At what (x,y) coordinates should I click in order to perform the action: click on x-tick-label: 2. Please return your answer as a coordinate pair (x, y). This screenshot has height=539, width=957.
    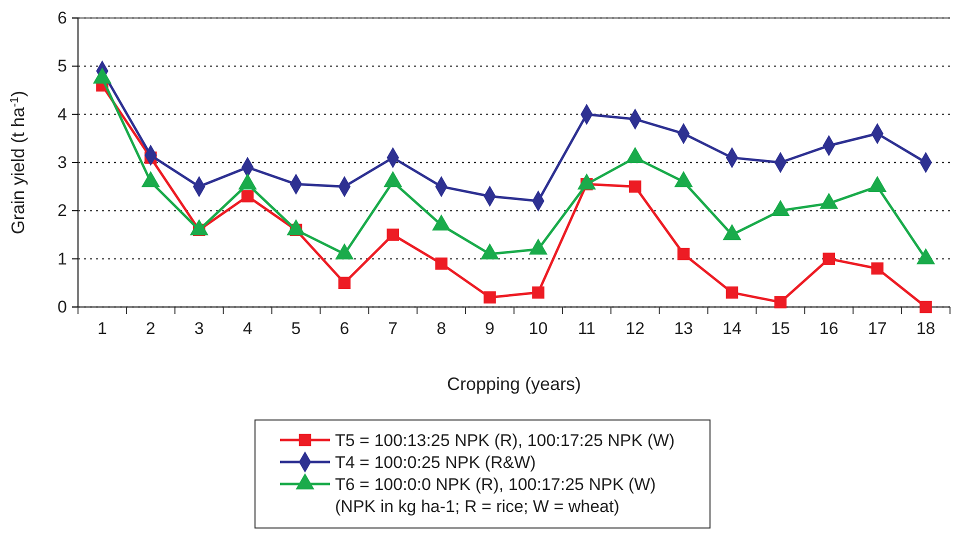
    Looking at the image, I should click on (151, 328).